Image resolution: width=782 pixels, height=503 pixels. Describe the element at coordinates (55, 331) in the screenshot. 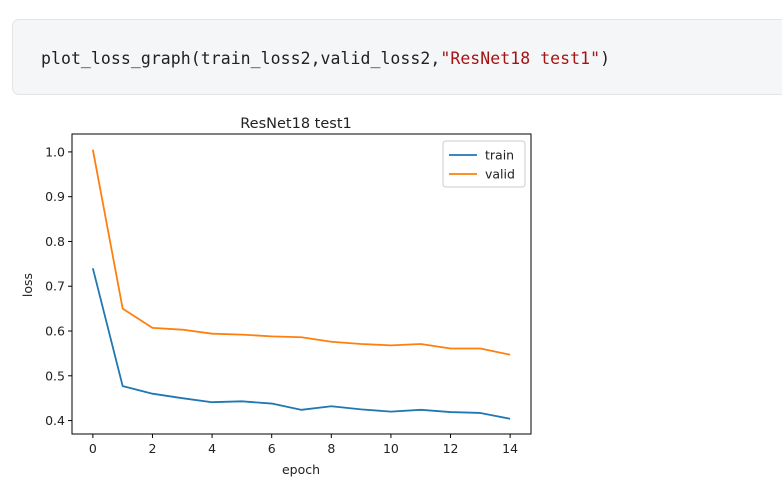

I see `y-tick-label: 0.6` at that location.